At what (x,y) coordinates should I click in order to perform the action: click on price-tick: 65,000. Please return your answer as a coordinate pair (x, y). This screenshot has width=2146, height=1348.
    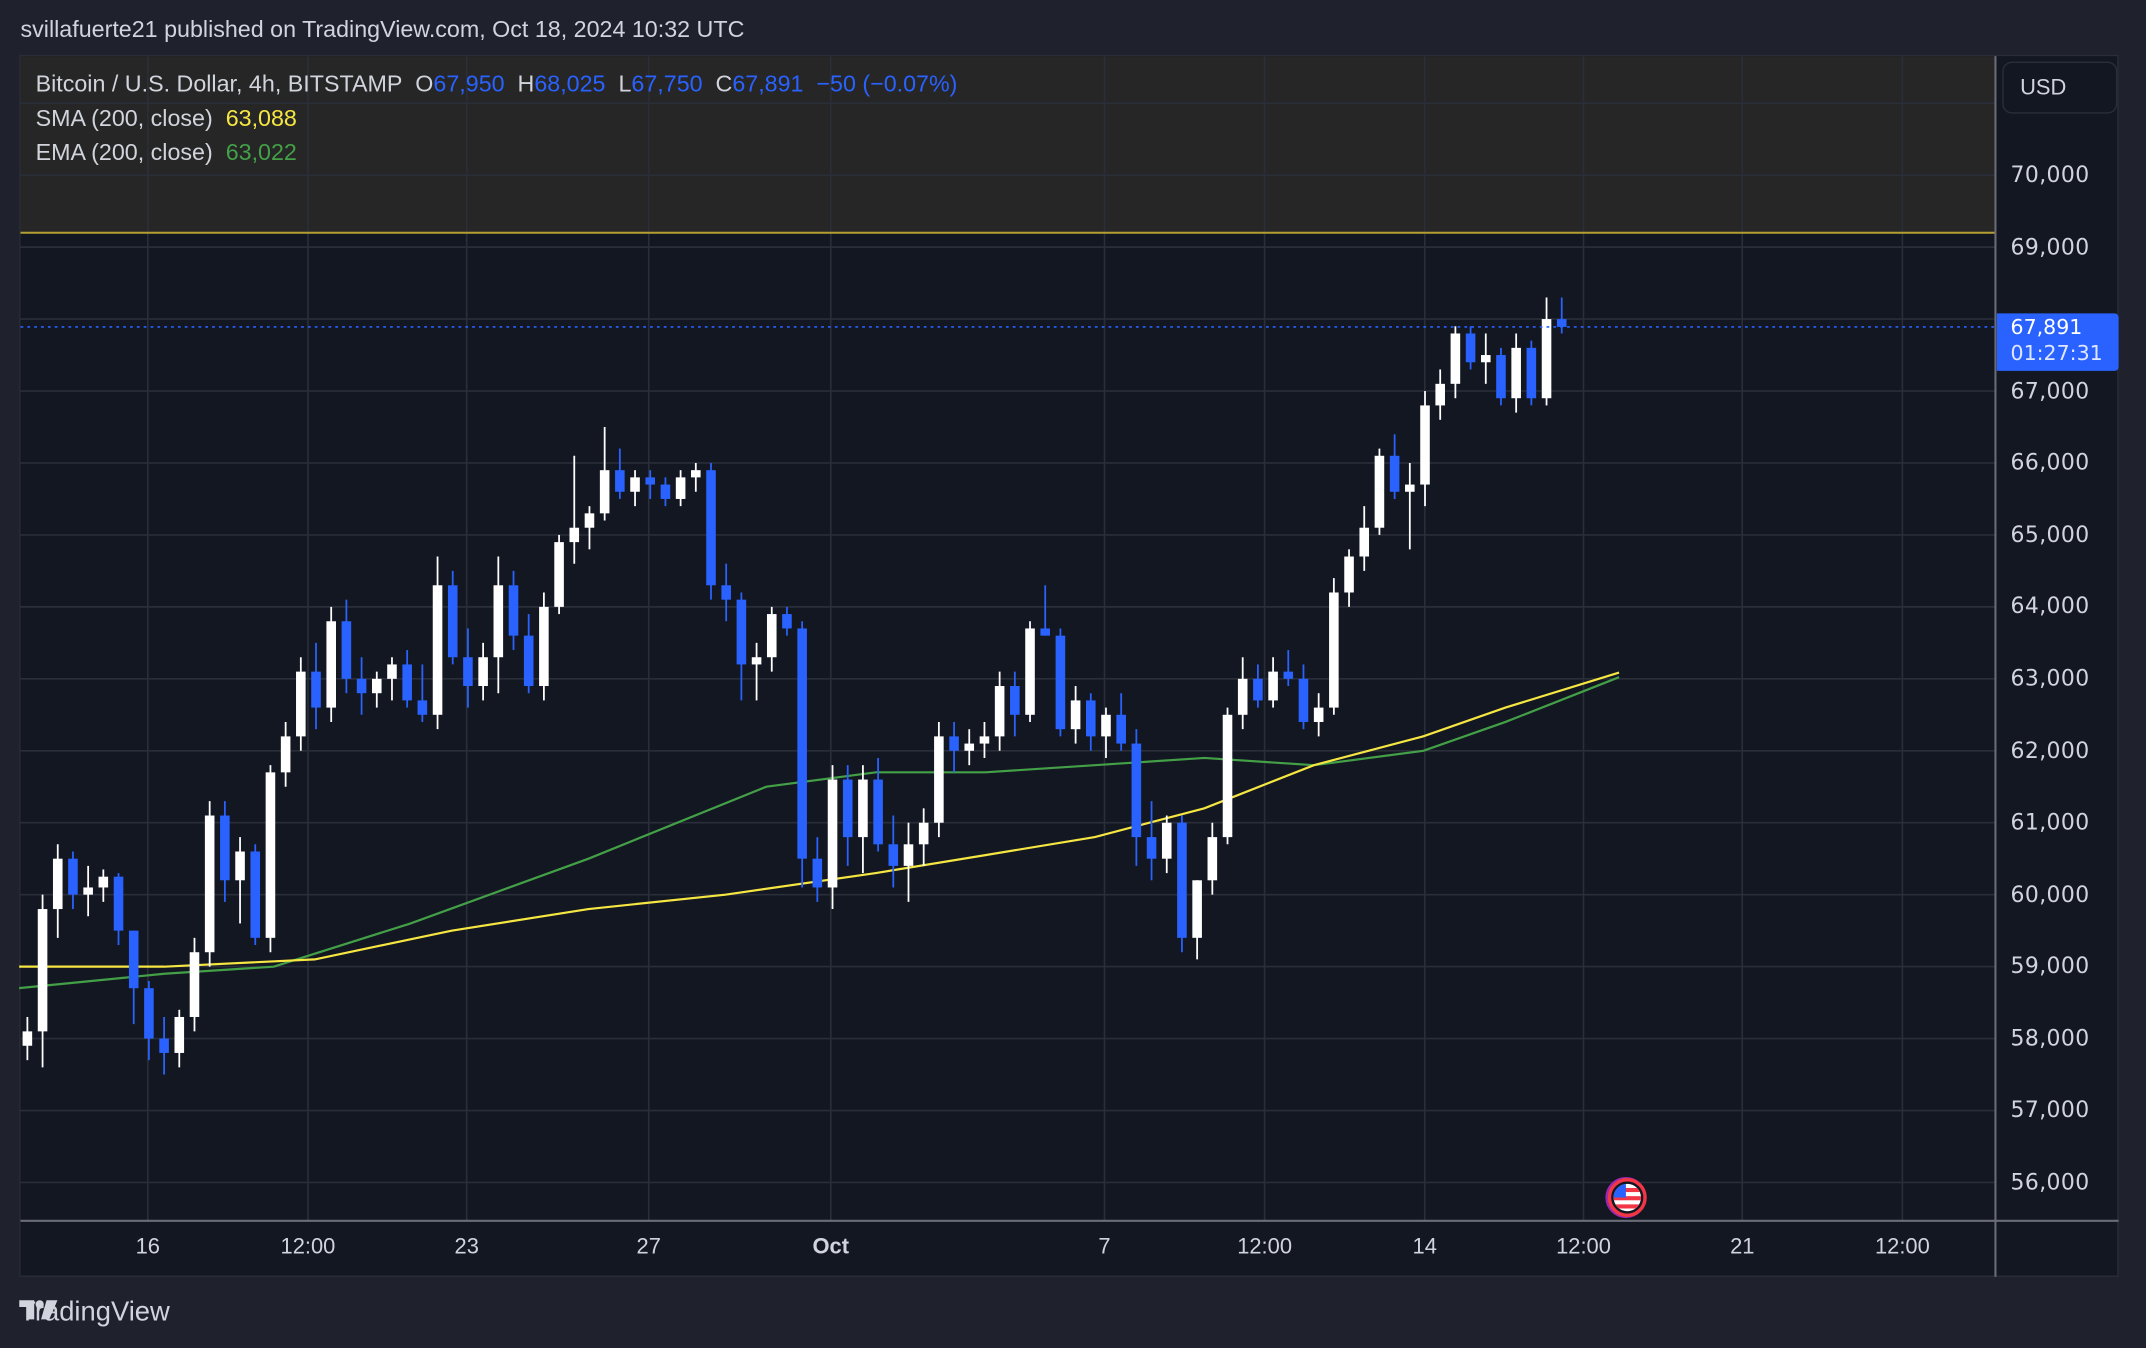
    Looking at the image, I should click on (2050, 534).